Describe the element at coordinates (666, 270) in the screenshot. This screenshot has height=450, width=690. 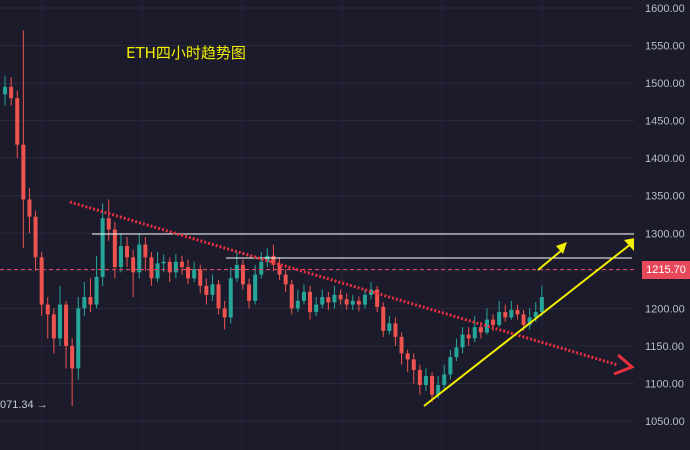
I see `current-price-label: 1215.70` at that location.